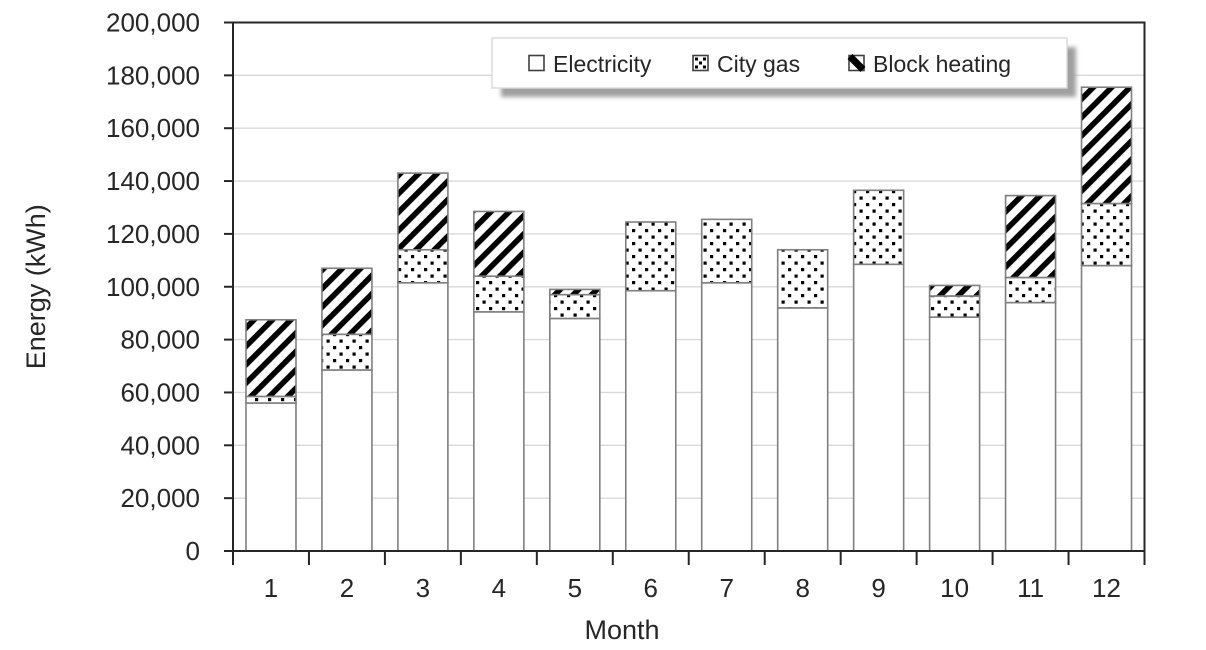  I want to click on x-tick-label: 8, so click(802, 588).